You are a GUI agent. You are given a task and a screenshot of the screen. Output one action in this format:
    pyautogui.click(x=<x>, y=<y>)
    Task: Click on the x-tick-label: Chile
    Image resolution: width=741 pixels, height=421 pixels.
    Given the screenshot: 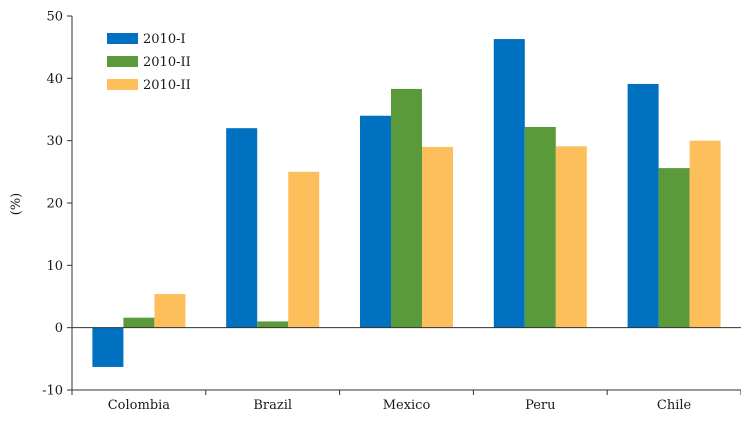 What is the action you would take?
    pyautogui.click(x=674, y=405)
    